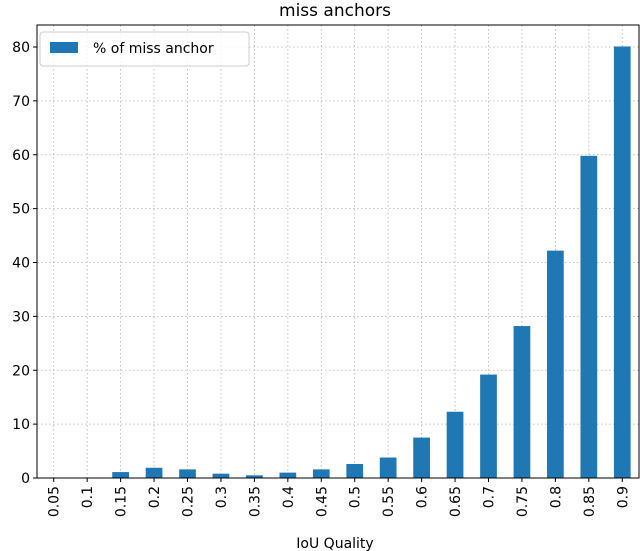  I want to click on y-tick-label: 10, so click(21, 425).